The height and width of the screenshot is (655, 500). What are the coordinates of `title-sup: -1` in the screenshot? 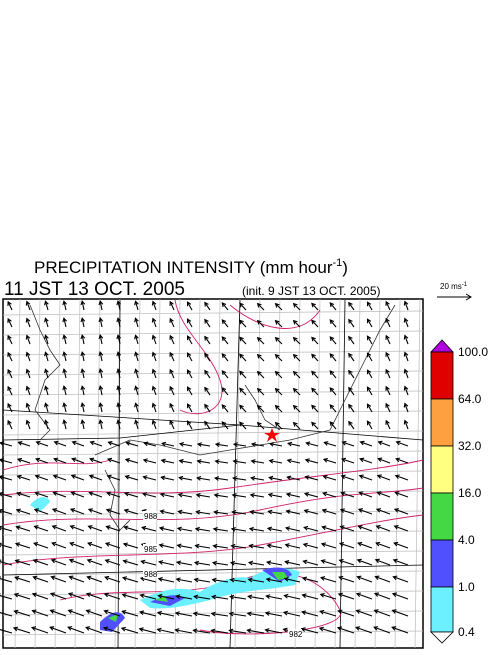 It's located at (337, 263).